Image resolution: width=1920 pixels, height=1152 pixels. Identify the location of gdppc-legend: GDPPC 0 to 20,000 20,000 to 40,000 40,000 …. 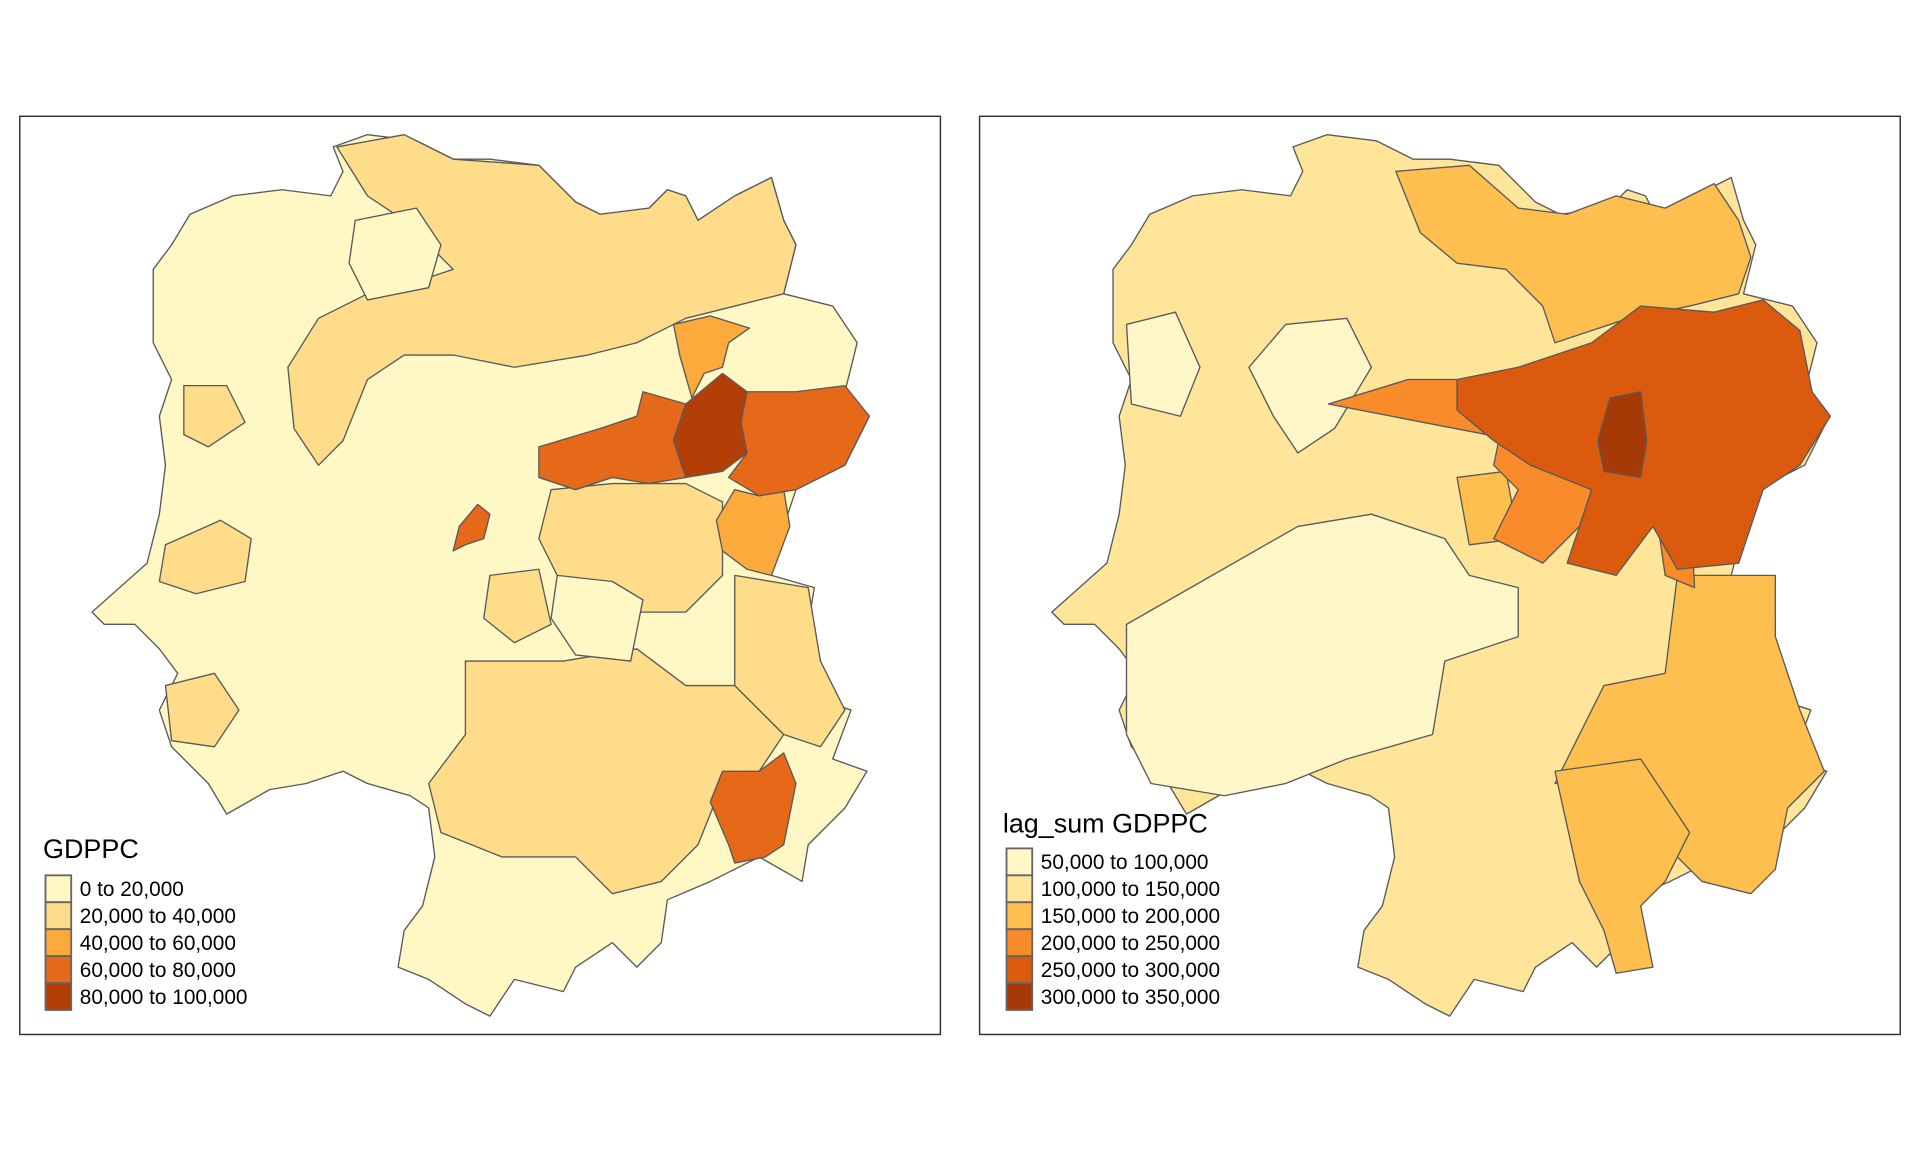
(145, 922).